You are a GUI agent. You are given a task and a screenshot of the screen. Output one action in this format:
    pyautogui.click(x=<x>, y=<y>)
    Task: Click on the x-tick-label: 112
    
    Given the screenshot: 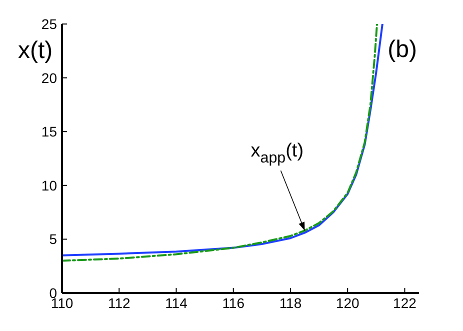 What is the action you would take?
    pyautogui.click(x=119, y=302)
    